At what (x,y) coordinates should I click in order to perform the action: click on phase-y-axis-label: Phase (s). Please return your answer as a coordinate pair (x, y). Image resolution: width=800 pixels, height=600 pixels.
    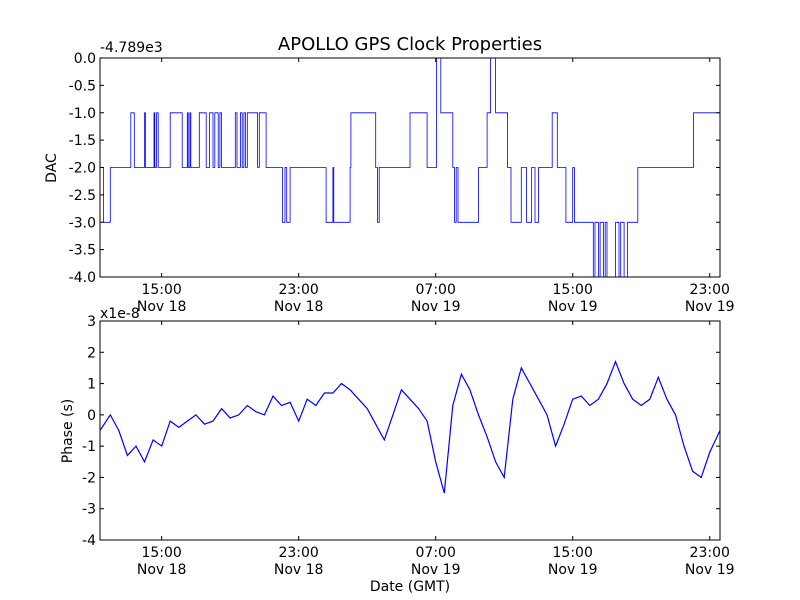
    Looking at the image, I should click on (68, 431).